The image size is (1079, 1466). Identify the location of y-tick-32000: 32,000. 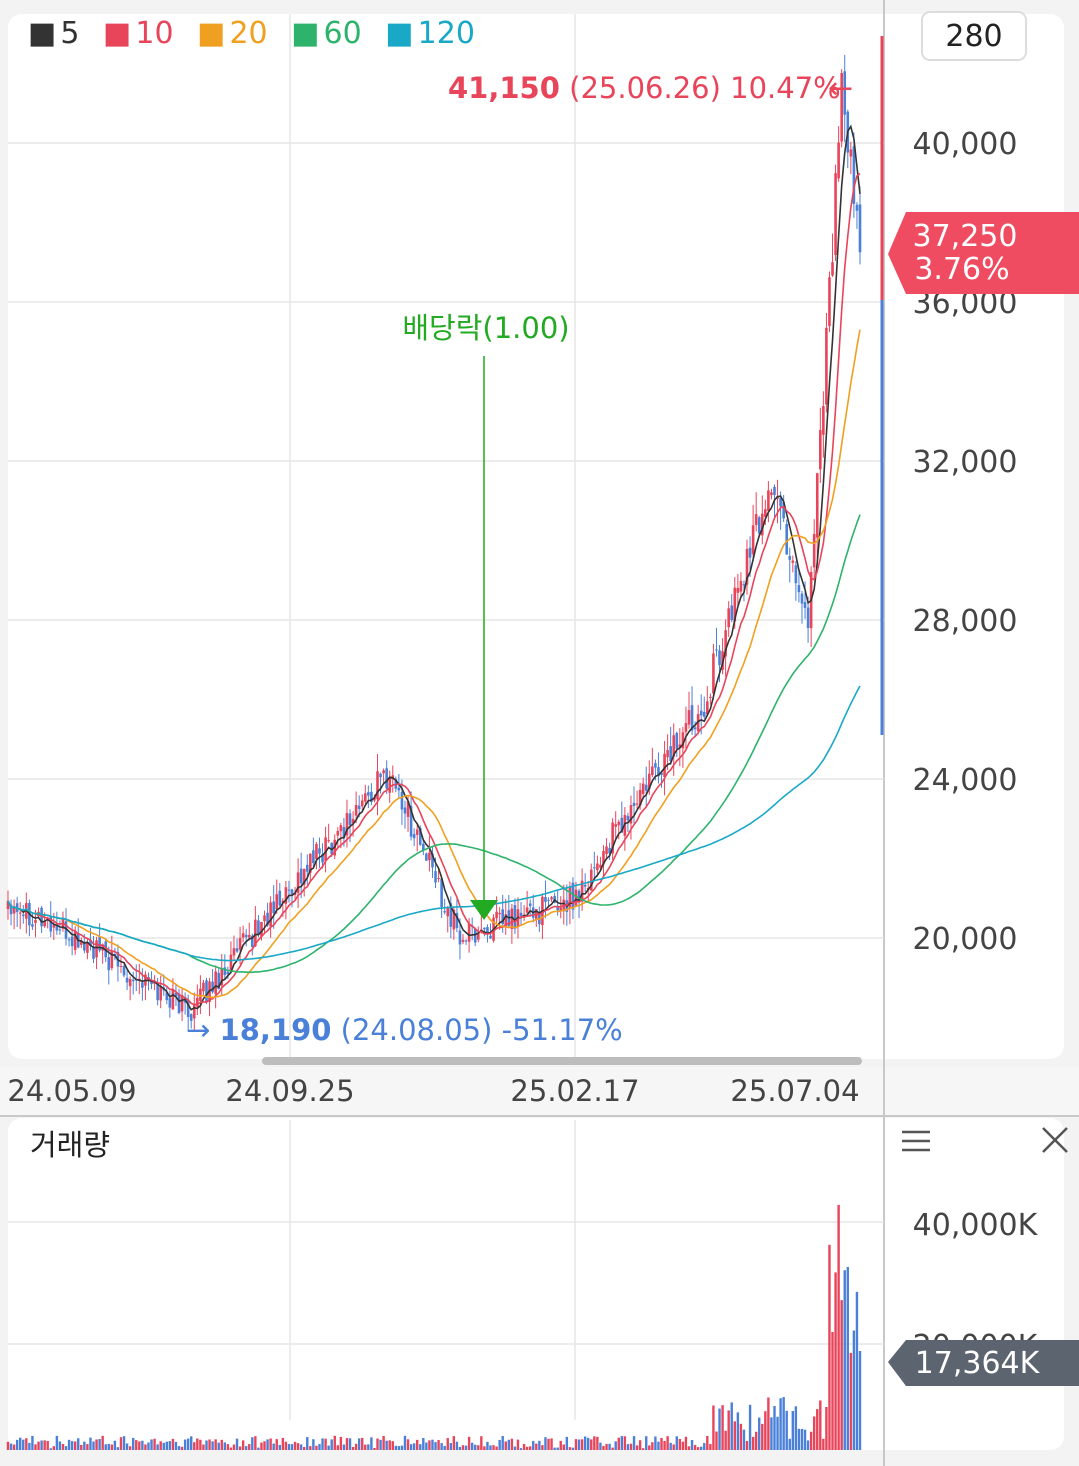
(965, 462).